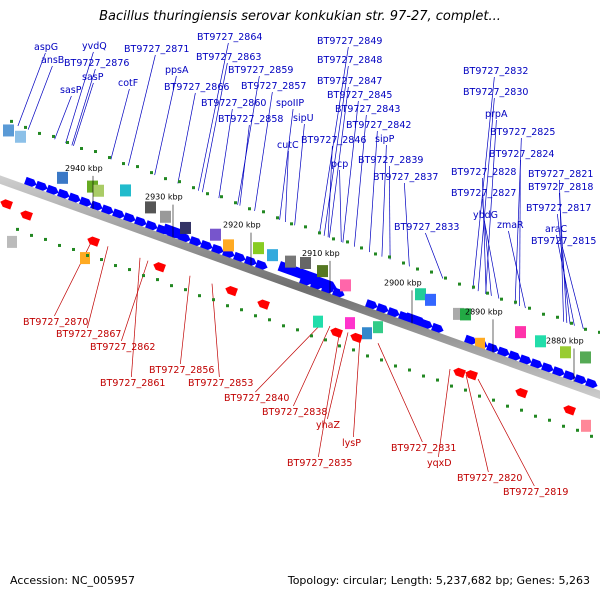 The height and width of the screenshot is (600, 600). What do you see at coordinates (489, 478) in the screenshot?
I see `gene-label: BT9727_2820` at bounding box center [489, 478].